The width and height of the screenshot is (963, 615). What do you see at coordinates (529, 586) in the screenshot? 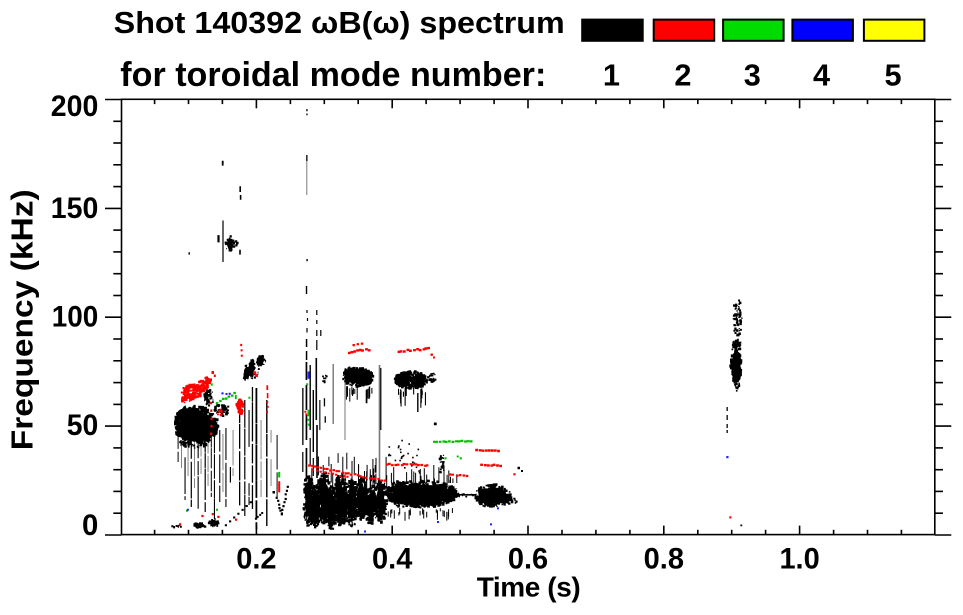
I see `svg-text: Time (s)` at bounding box center [529, 586].